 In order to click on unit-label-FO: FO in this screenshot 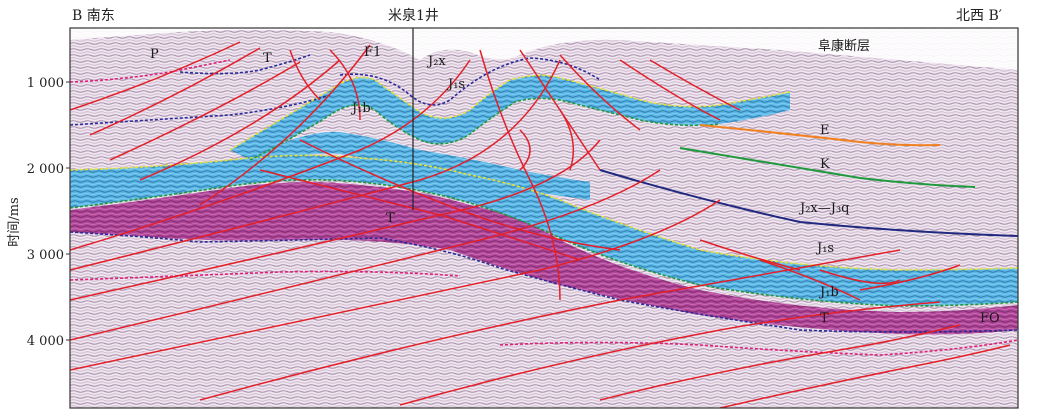, I will do `click(990, 318)`.